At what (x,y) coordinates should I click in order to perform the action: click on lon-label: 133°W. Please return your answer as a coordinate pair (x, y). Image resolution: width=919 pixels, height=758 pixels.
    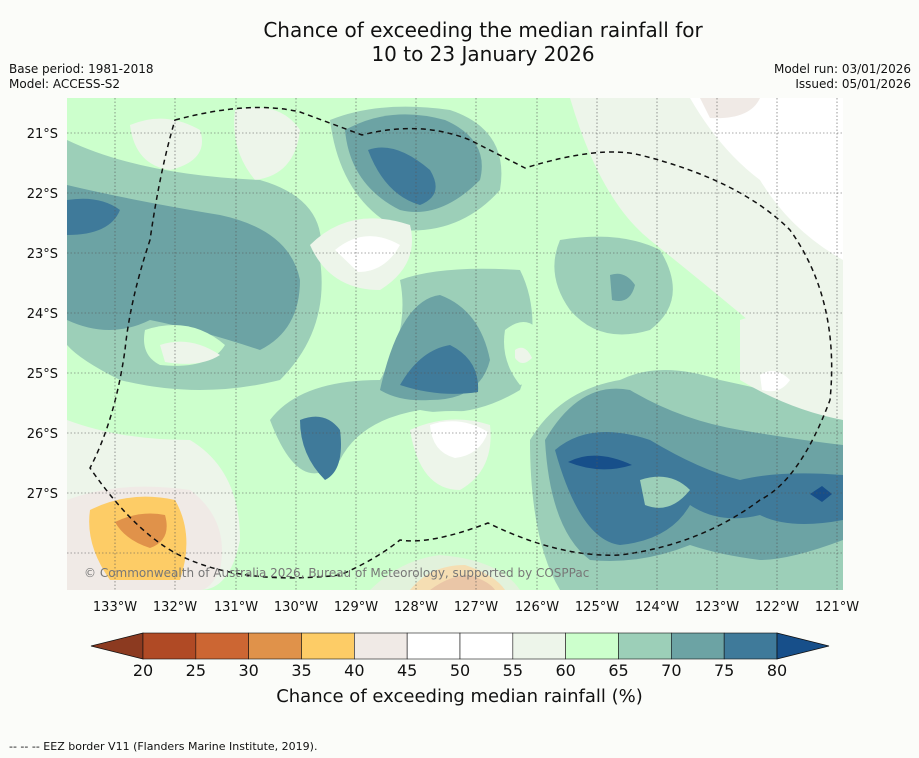
    Looking at the image, I should click on (115, 607).